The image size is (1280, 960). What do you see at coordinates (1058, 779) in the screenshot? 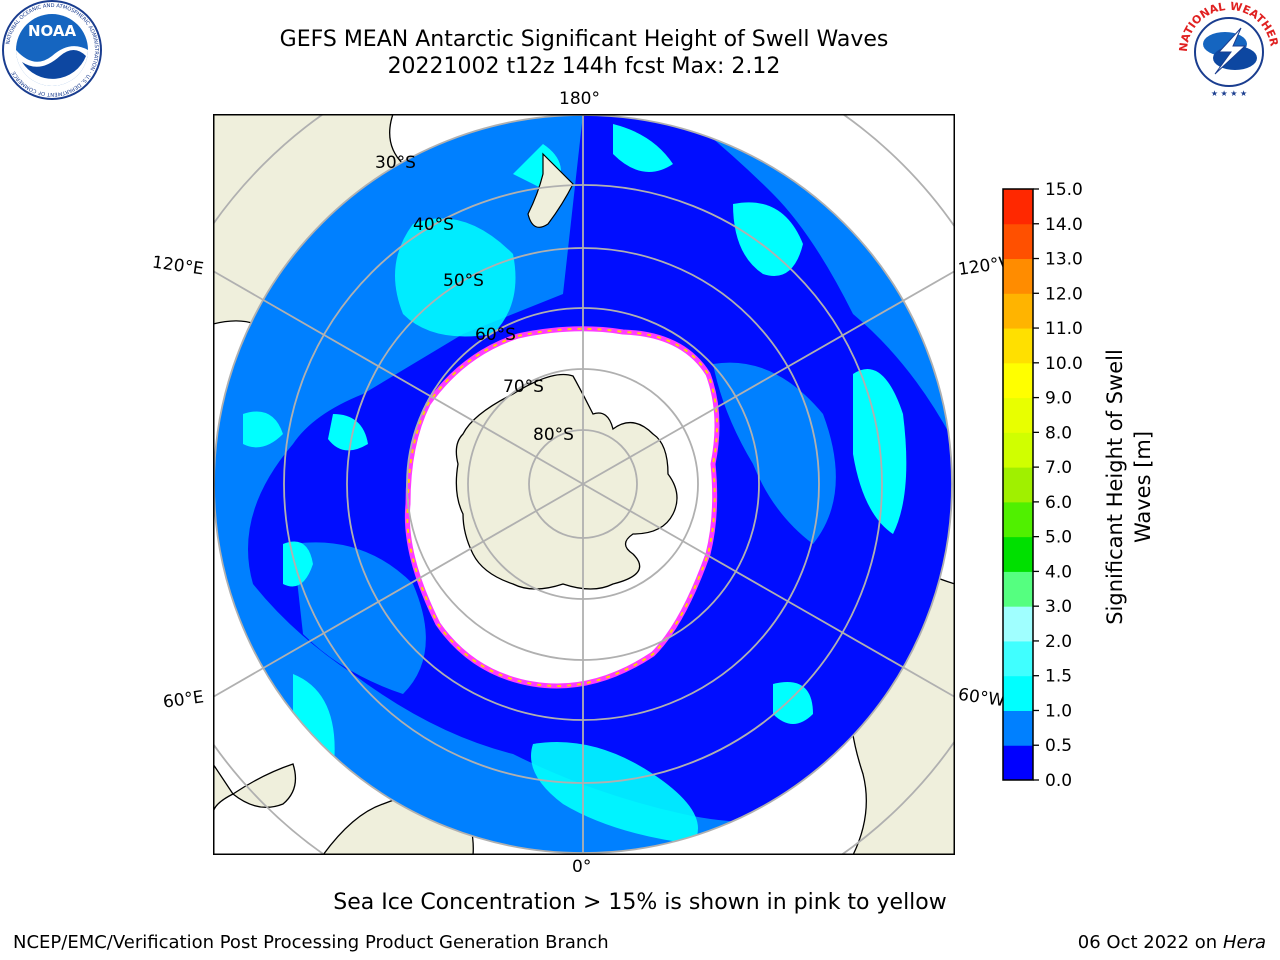
I see `colorbar-tick-label: 0.0` at bounding box center [1058, 779].